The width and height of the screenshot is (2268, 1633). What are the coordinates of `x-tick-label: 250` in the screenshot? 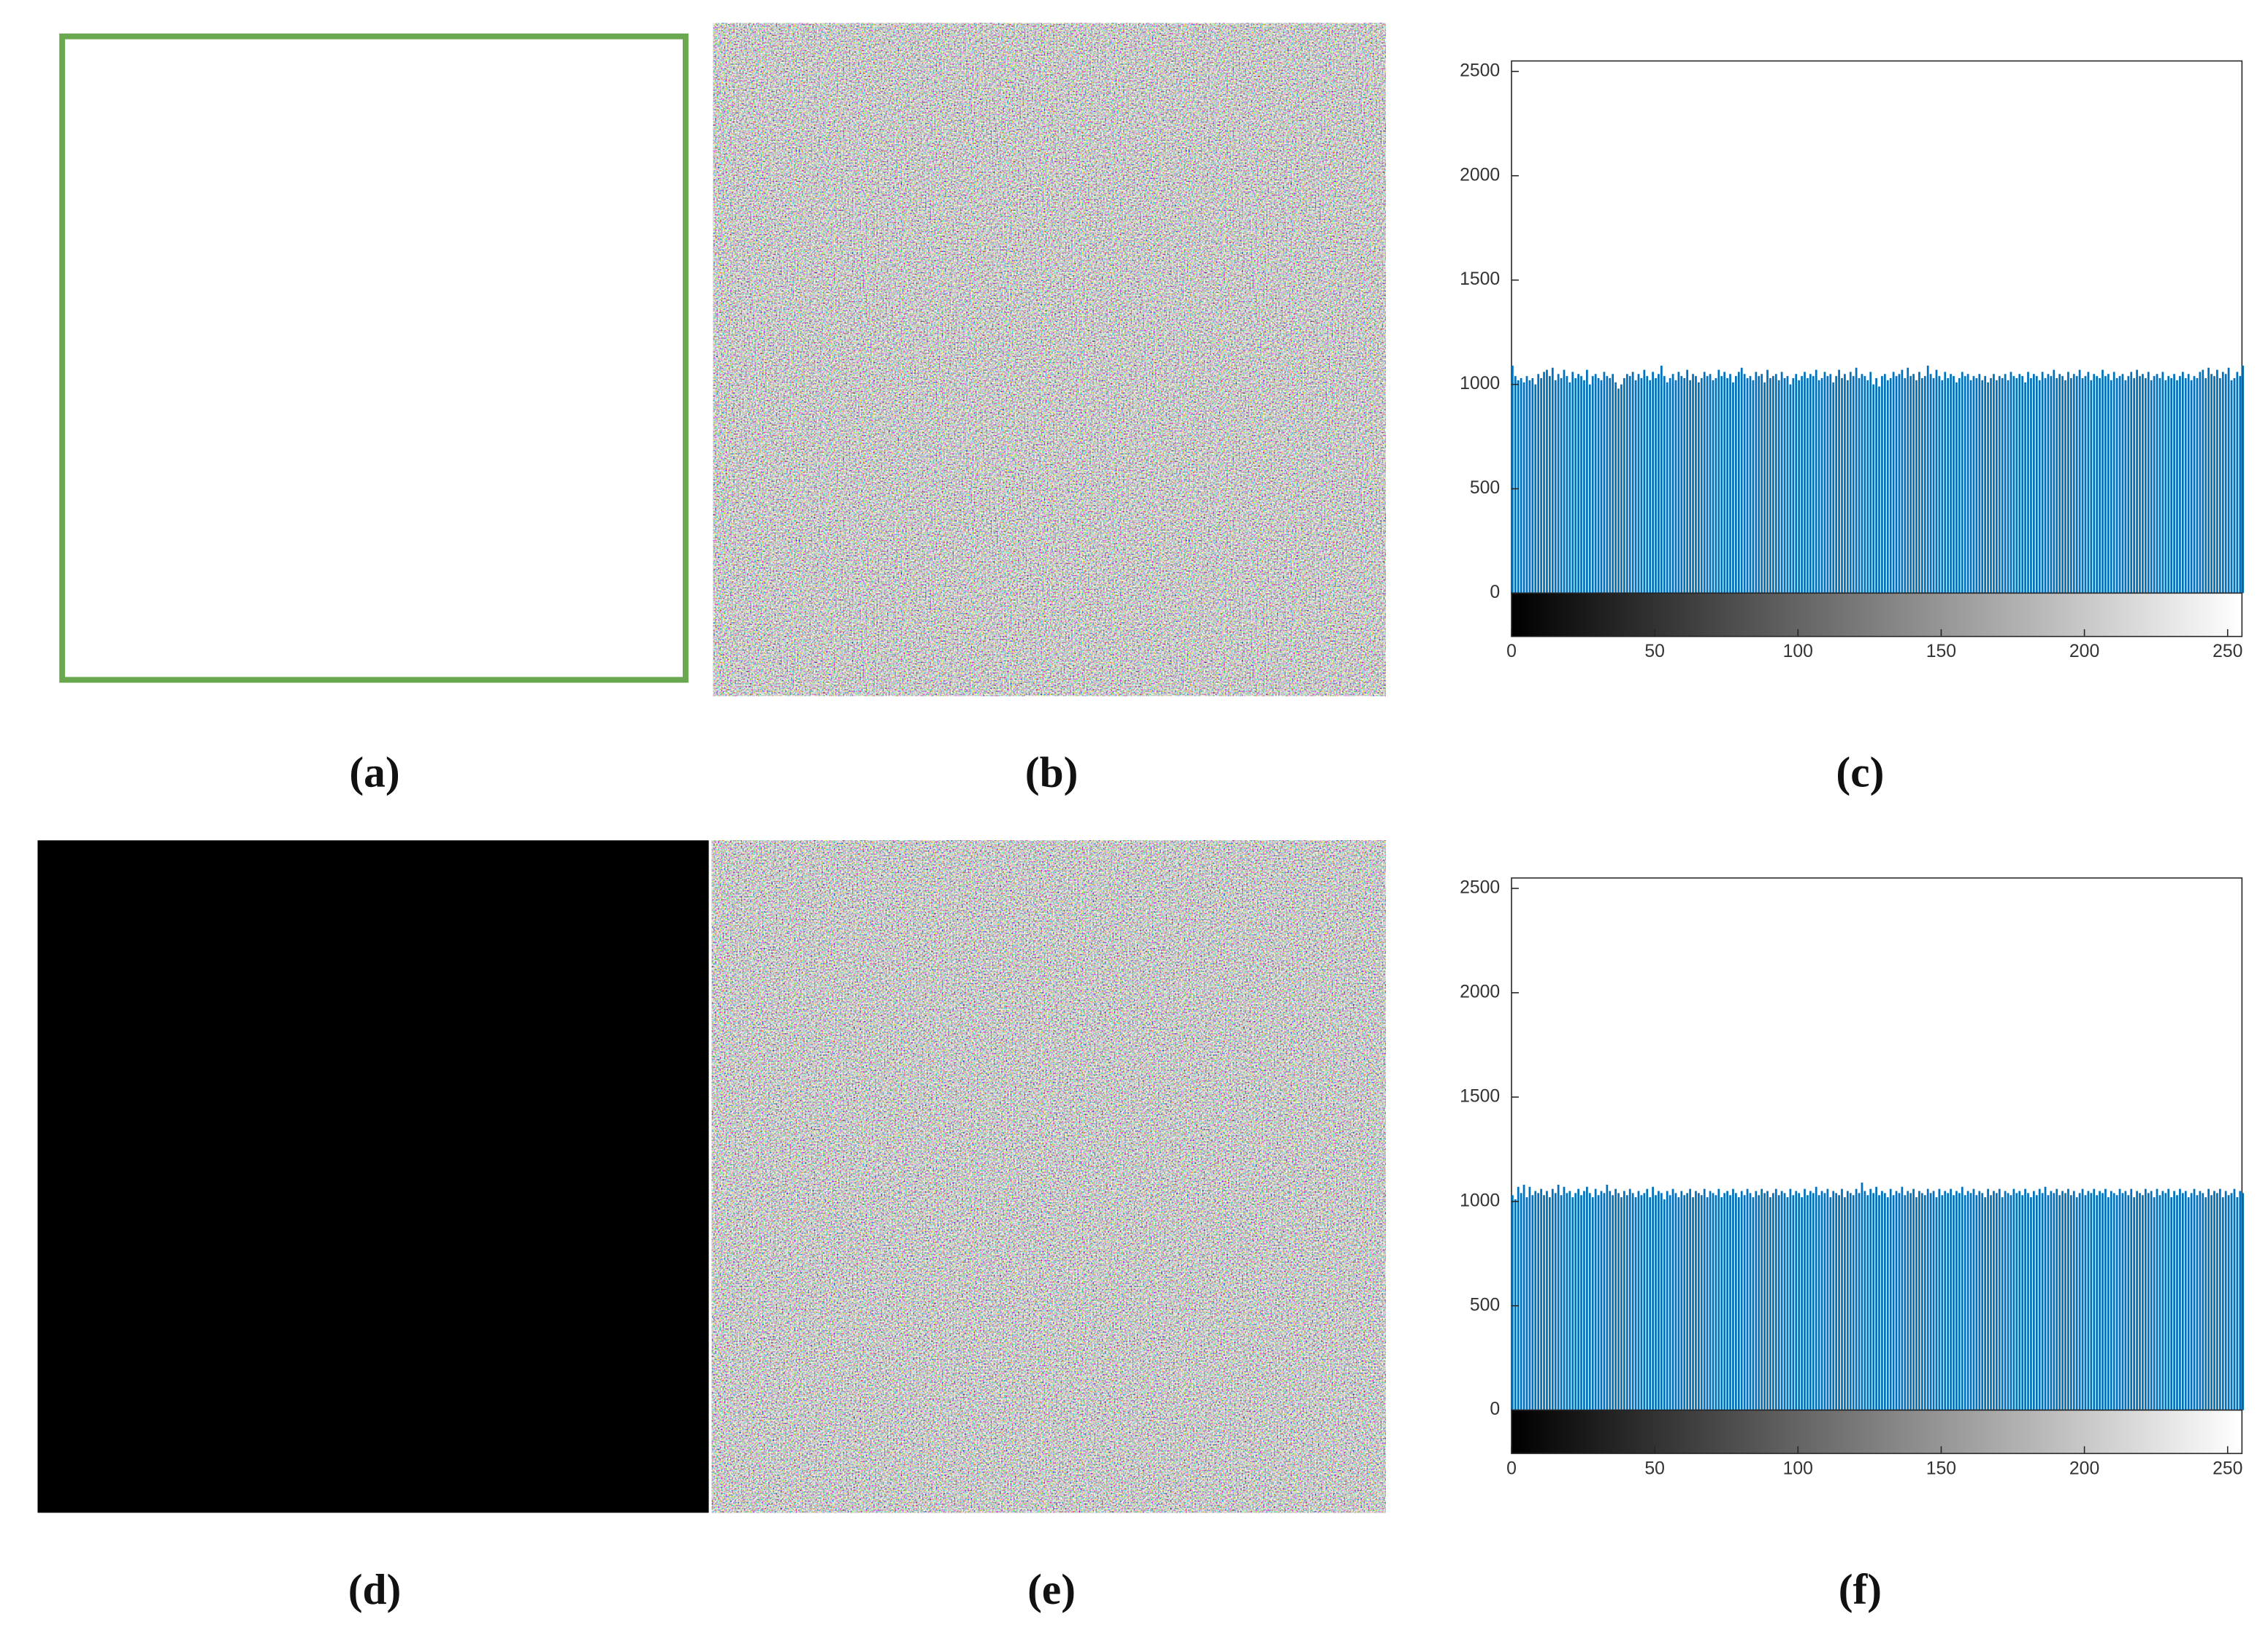 It's located at (2227, 651).